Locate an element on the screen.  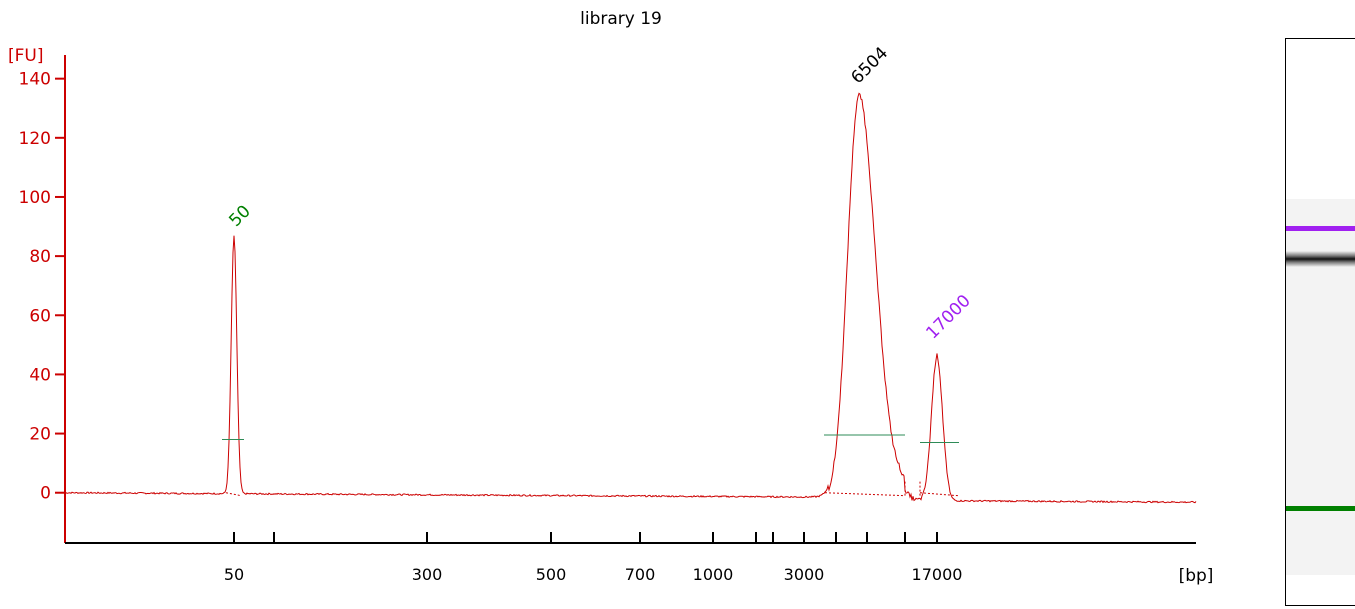
peak-17000-baseline is located at coordinates (939, 494).